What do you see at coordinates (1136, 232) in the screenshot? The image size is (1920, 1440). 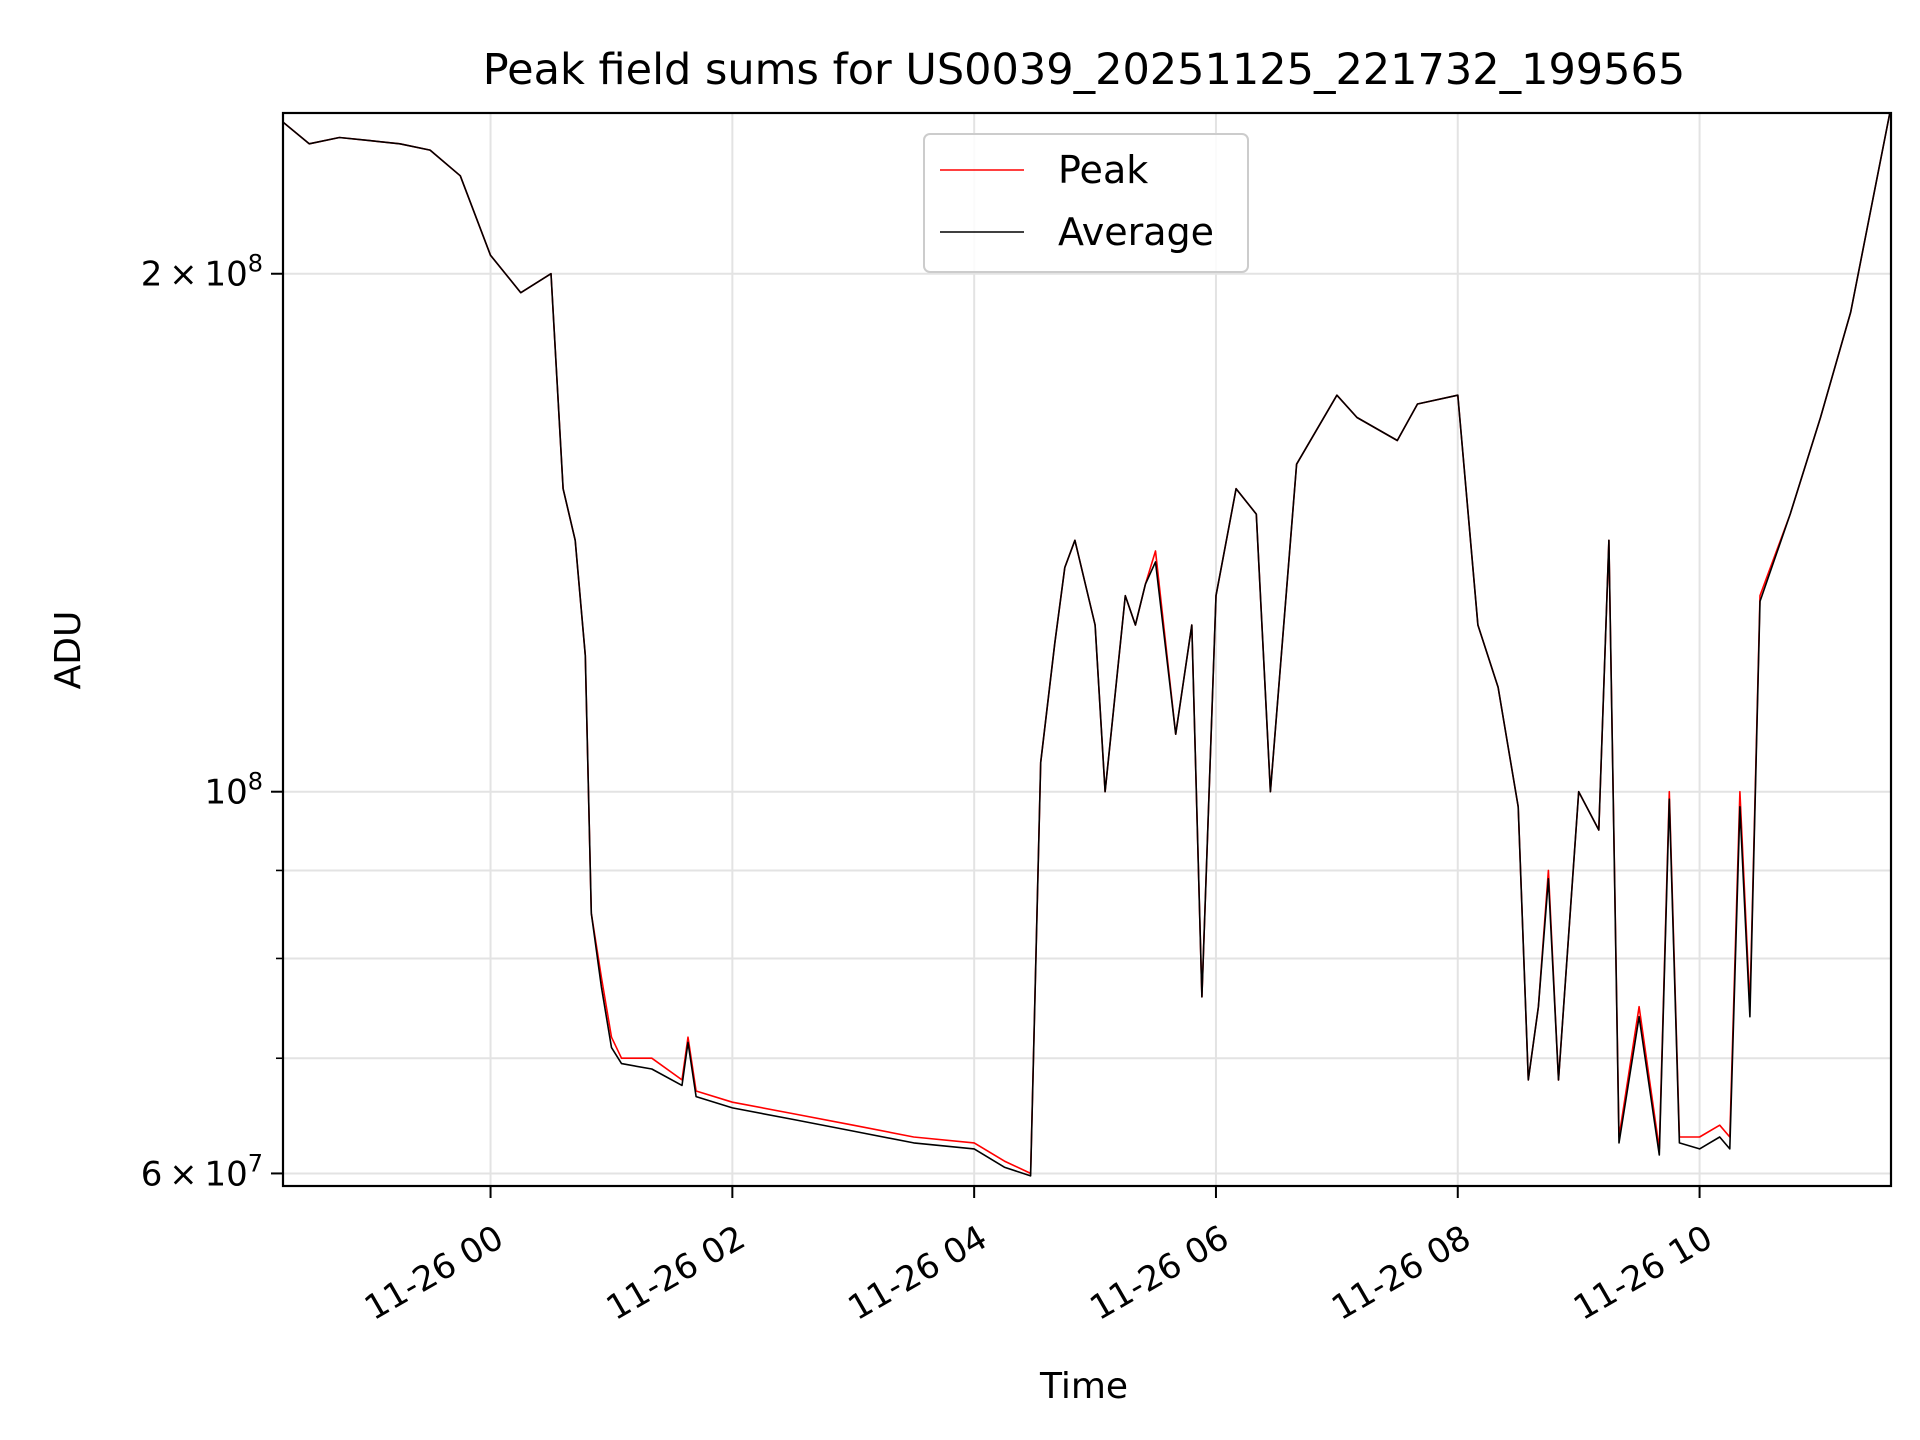 I see `legend-label-average: Average` at bounding box center [1136, 232].